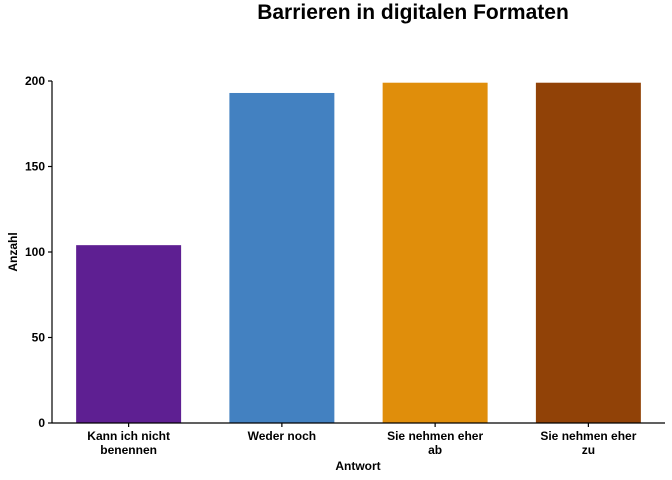 The height and width of the screenshot is (480, 672). What do you see at coordinates (35, 252) in the screenshot?
I see `y-tick-label: 100` at bounding box center [35, 252].